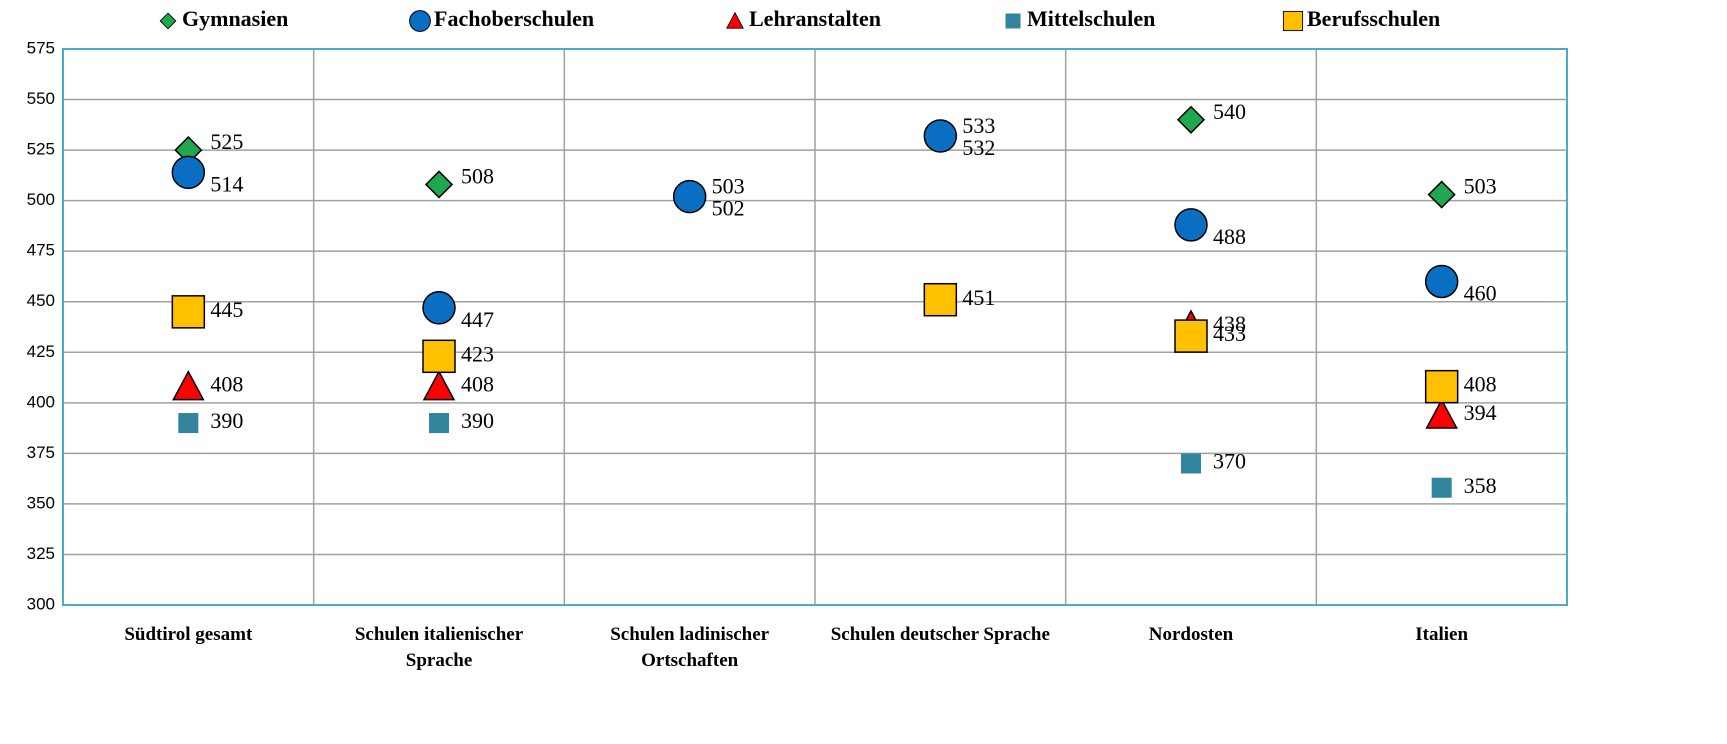 This screenshot has height=744, width=1727. What do you see at coordinates (226, 141) in the screenshot?
I see `data-label: 525` at bounding box center [226, 141].